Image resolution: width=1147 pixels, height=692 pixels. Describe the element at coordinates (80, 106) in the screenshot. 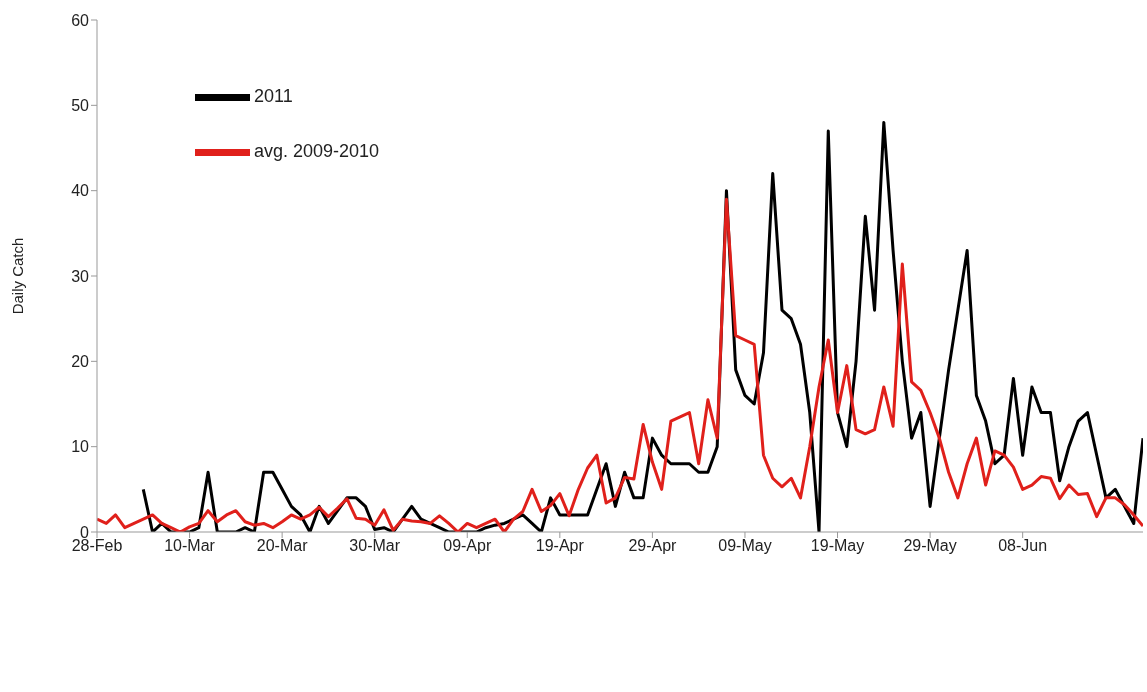

I see `y-tick-label: 50` at that location.